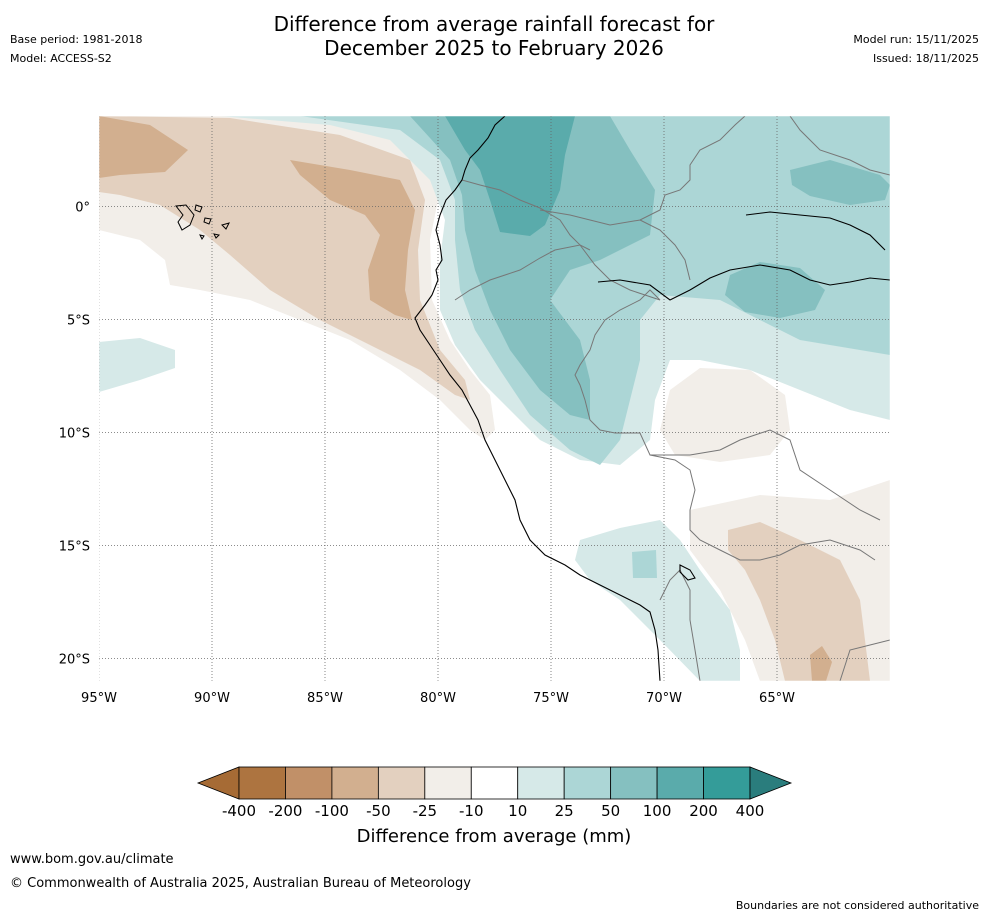 This screenshot has width=988, height=919. Describe the element at coordinates (285, 811) in the screenshot. I see `colorbar-tick-label: -200` at that location.